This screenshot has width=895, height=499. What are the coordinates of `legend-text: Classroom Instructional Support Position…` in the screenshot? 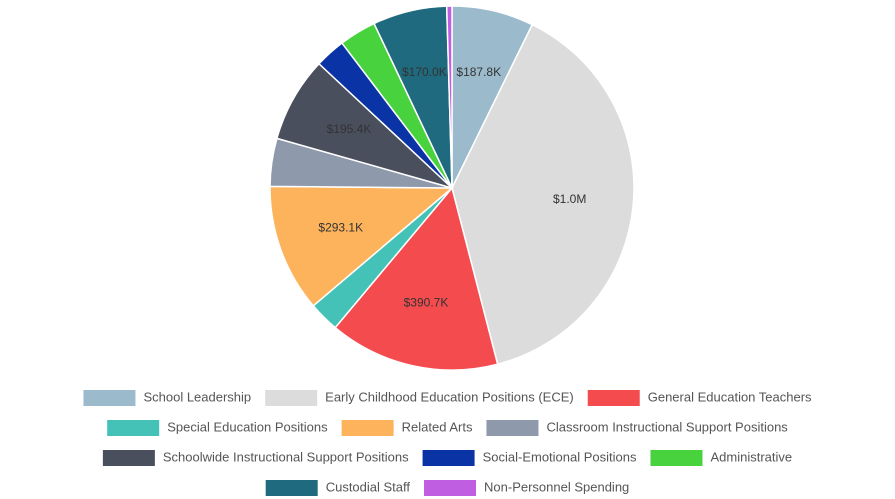 It's located at (667, 426).